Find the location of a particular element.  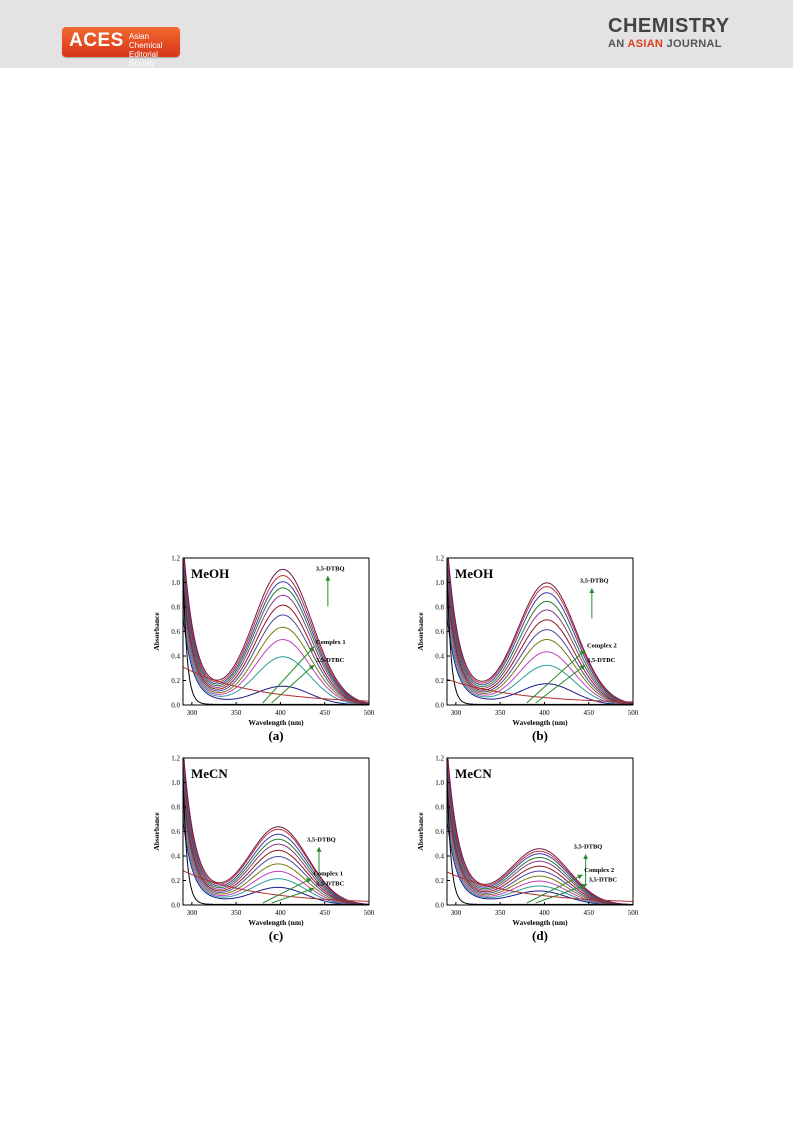

aces-logo-line1: Asian Chemical is located at coordinates (146, 41).